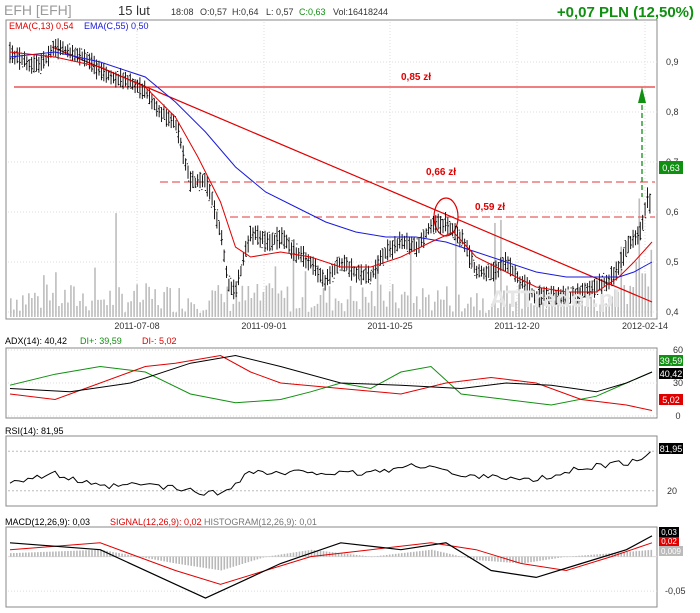 This screenshot has width=700, height=613. What do you see at coordinates (669, 532) in the screenshot?
I see `macd-badge-text: 0,03` at bounding box center [669, 532].